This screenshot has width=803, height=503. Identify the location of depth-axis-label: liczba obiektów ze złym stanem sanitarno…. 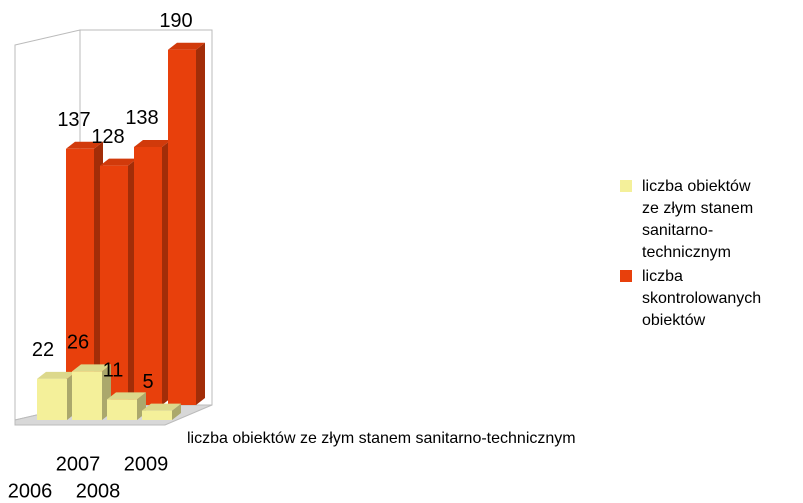
(381, 438).